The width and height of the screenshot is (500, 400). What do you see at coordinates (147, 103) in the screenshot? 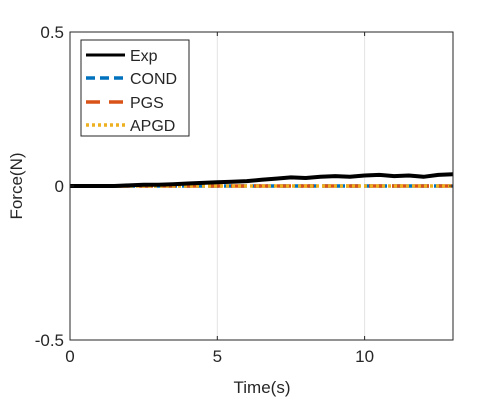
I see `legend-label-pgs: PGS` at bounding box center [147, 103].